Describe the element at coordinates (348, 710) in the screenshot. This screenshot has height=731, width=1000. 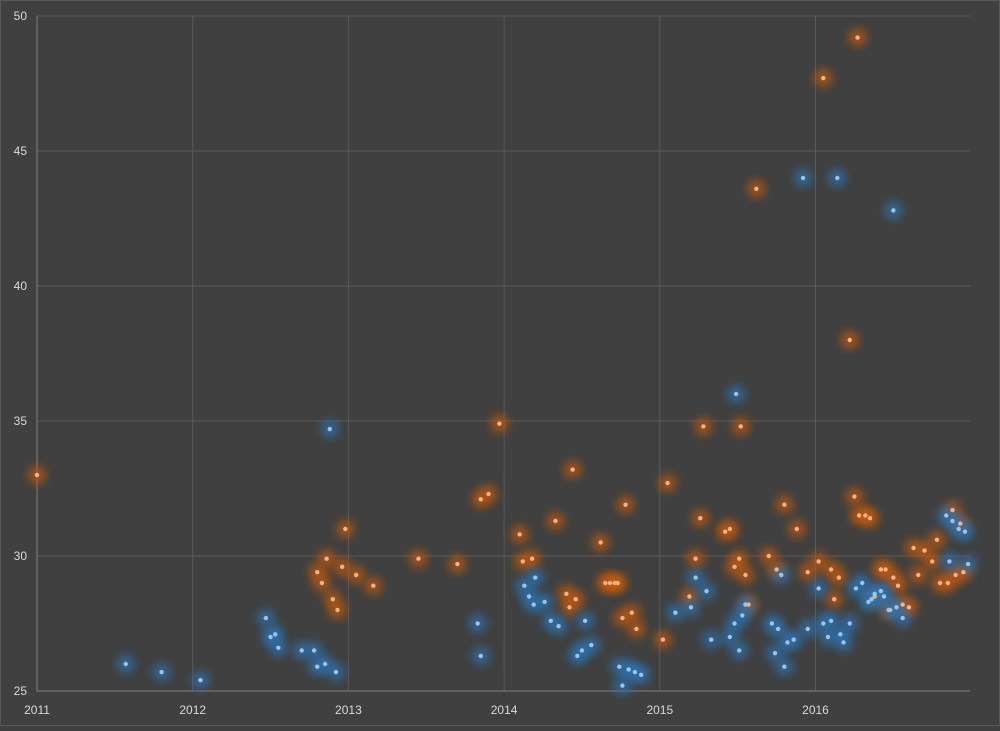
I see `x-tick-label: 2013` at that location.